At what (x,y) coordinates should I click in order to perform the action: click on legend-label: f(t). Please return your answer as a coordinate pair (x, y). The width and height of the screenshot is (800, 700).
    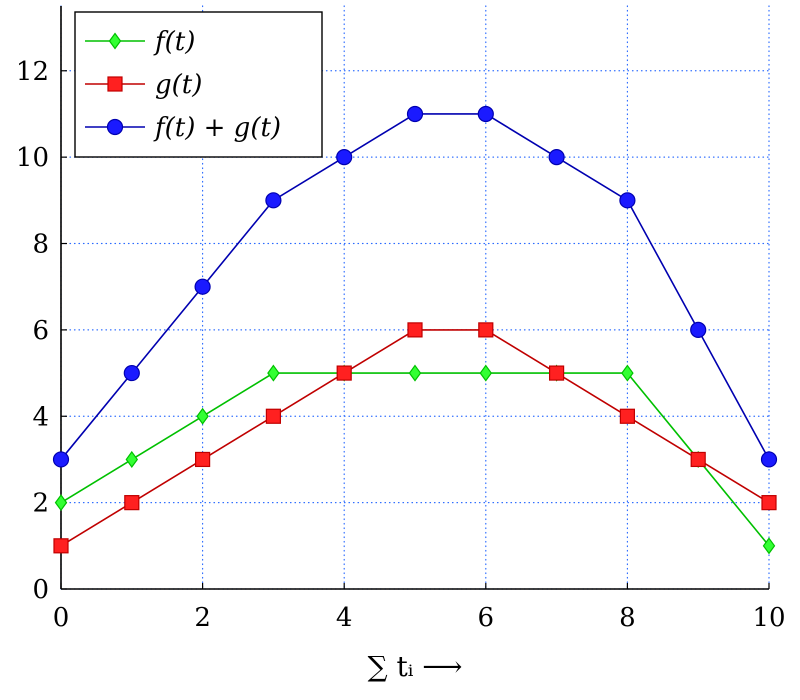
    Looking at the image, I should click on (174, 42).